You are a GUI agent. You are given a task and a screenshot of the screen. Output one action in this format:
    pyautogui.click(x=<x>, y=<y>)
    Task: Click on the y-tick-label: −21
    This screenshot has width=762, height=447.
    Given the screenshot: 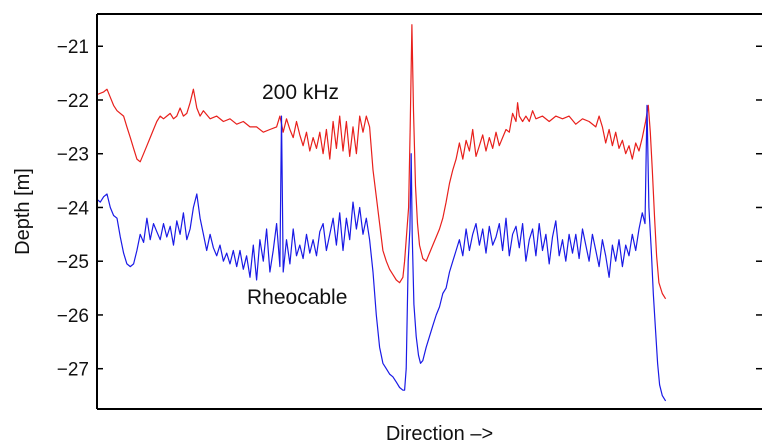 What is the action you would take?
    pyautogui.click(x=73, y=47)
    